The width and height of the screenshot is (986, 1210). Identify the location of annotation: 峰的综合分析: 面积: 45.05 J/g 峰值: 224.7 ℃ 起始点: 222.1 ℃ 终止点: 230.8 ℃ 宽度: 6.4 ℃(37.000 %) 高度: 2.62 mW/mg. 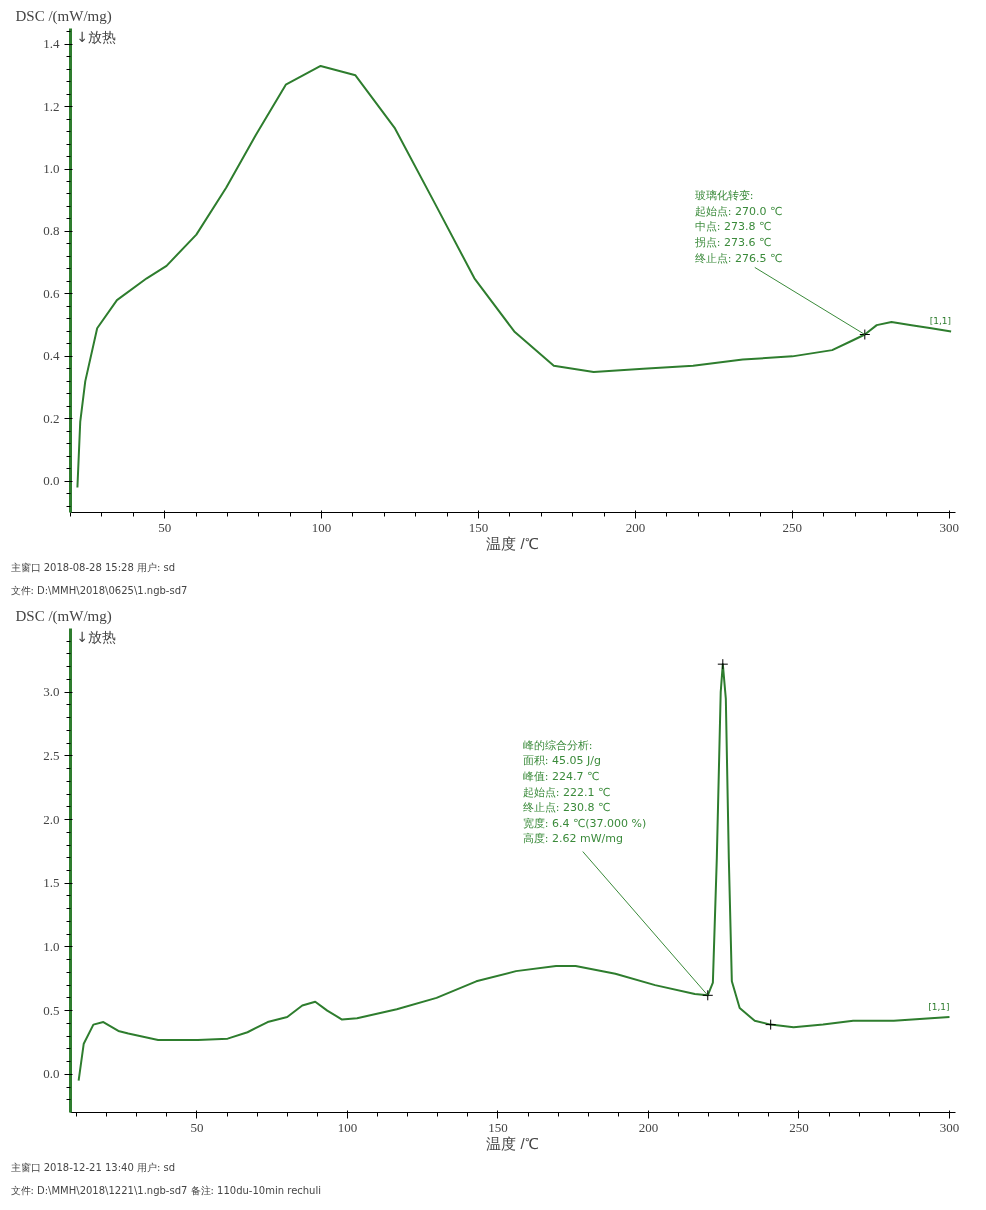
(584, 792).